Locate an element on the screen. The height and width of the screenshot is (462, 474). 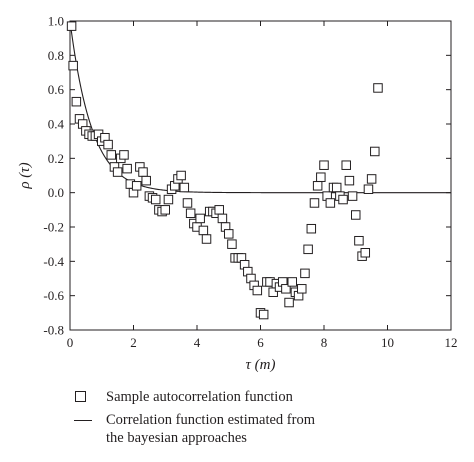
y-tick-label: 0.2 is located at coordinates (56, 158).